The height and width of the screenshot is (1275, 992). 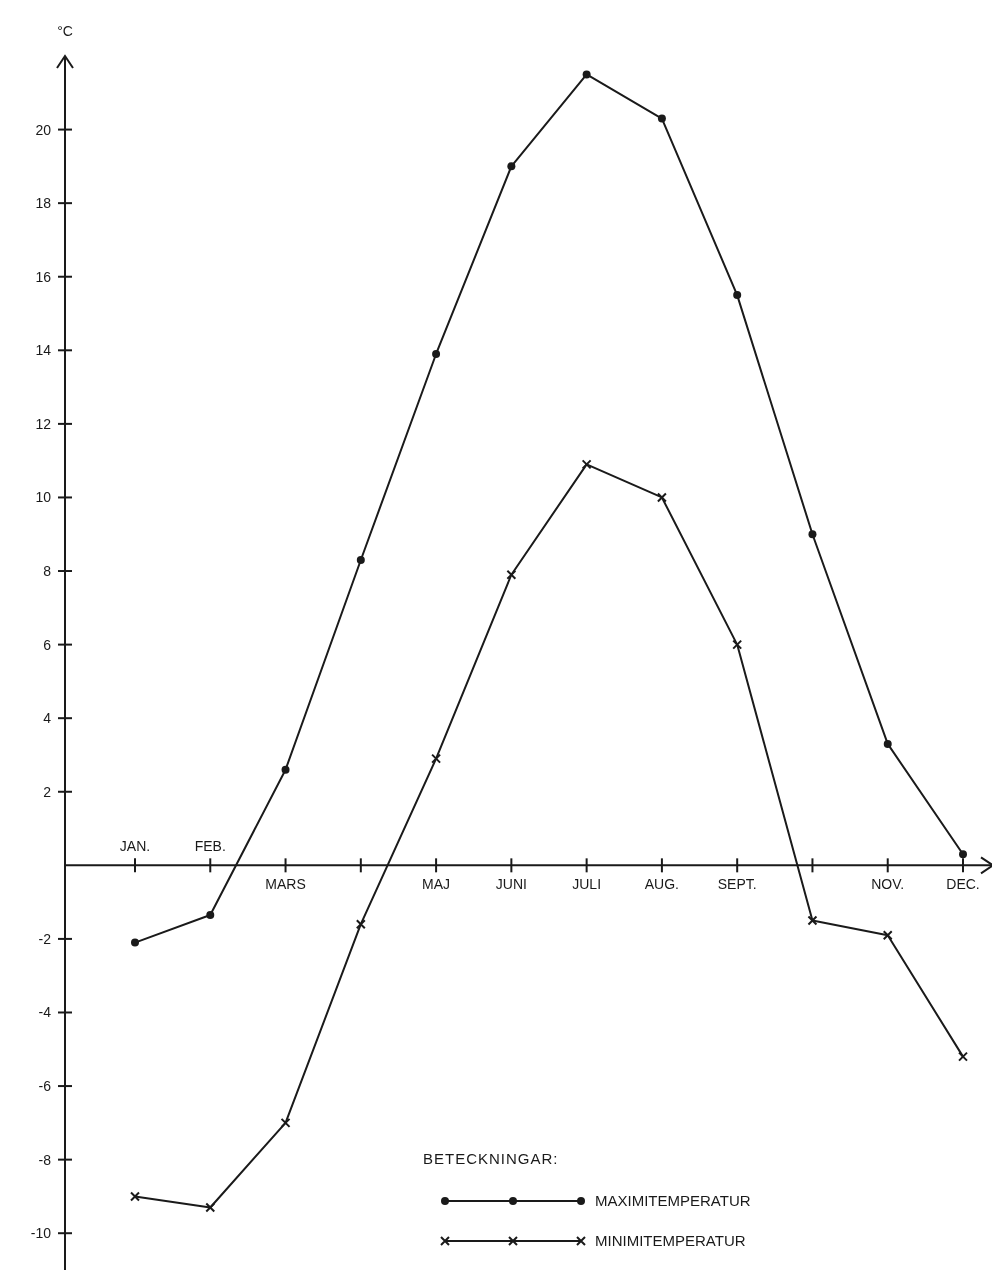 What do you see at coordinates (662, 884) in the screenshot?
I see `x-tick-label: AUG.` at bounding box center [662, 884].